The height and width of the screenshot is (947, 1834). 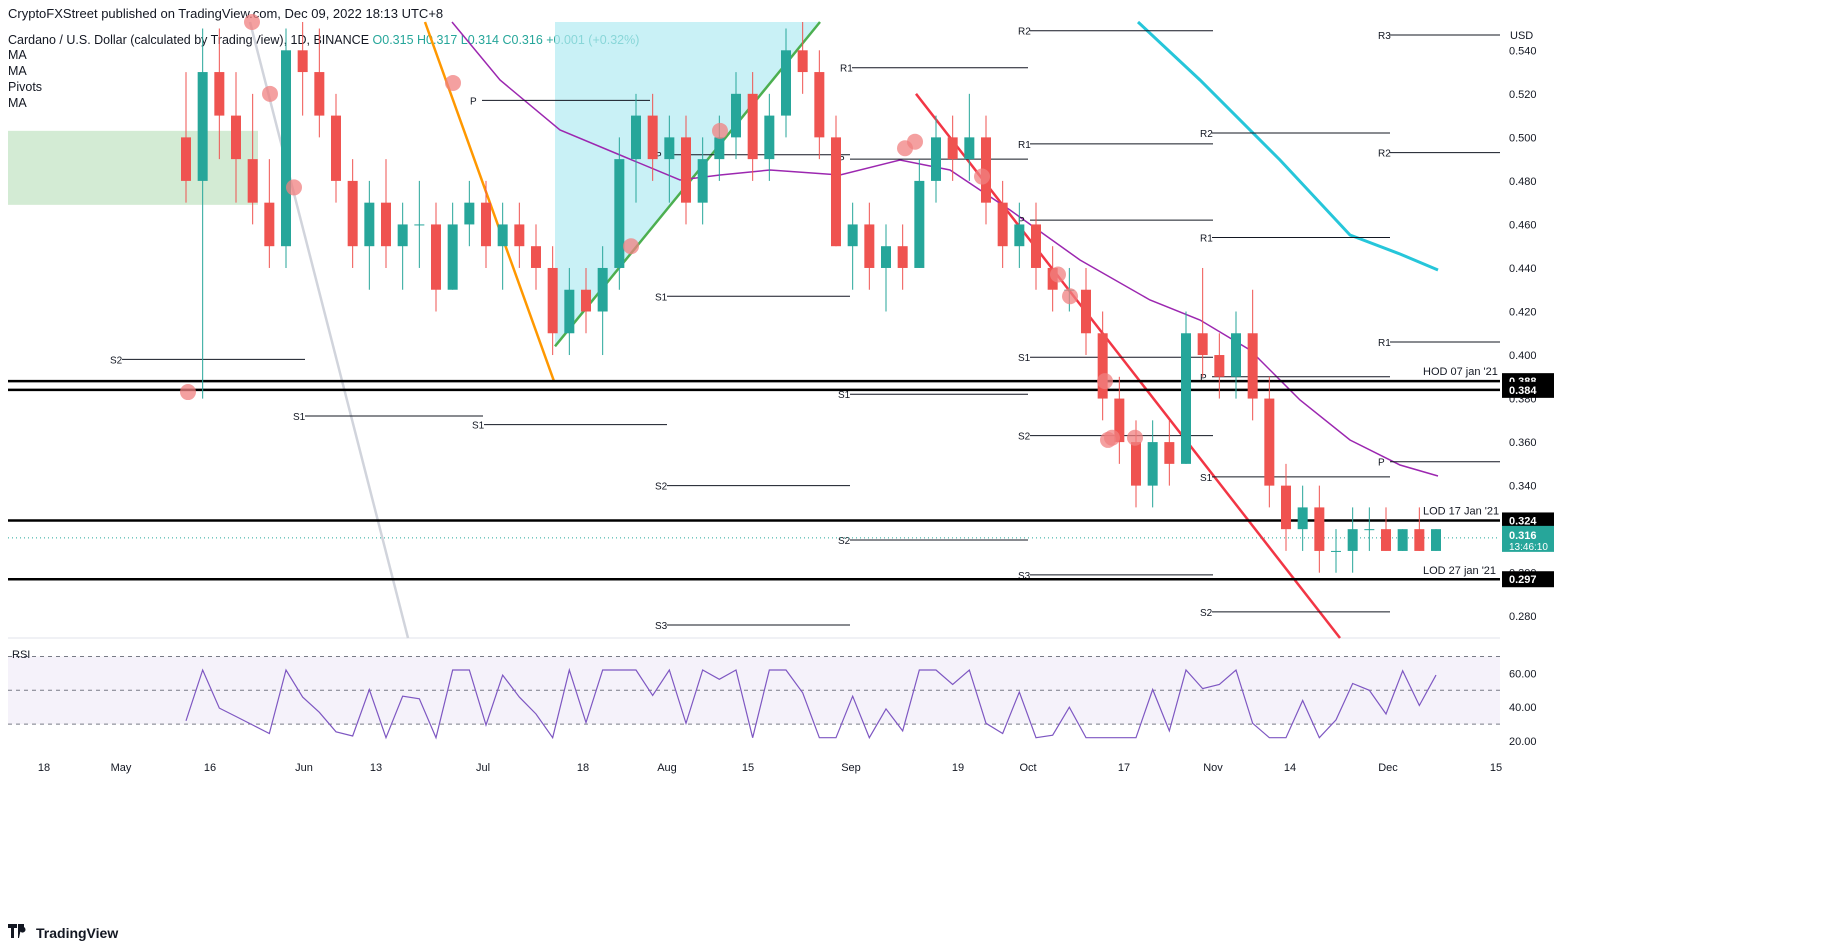 What do you see at coordinates (667, 768) in the screenshot?
I see `x-tick-label: Aug` at bounding box center [667, 768].